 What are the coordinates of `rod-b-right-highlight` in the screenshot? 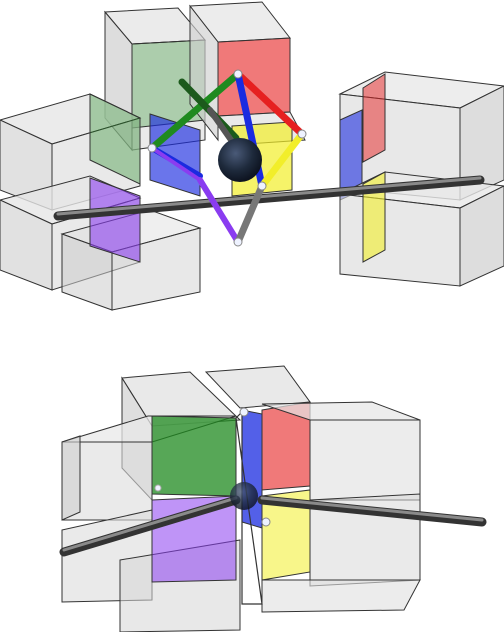 It's located at (372, 509).